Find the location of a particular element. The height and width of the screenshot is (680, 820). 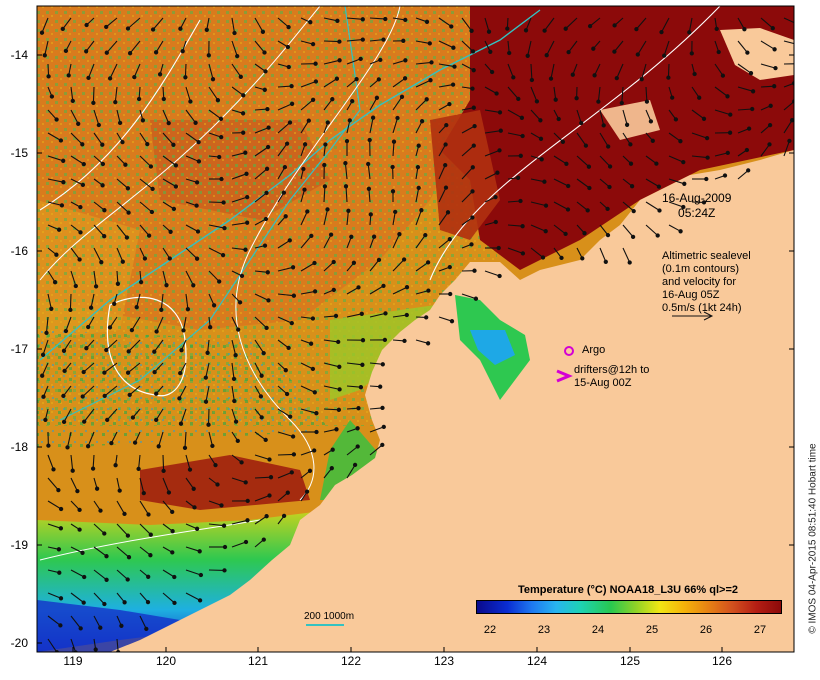

lon-label: 119 is located at coordinates (73, 661).